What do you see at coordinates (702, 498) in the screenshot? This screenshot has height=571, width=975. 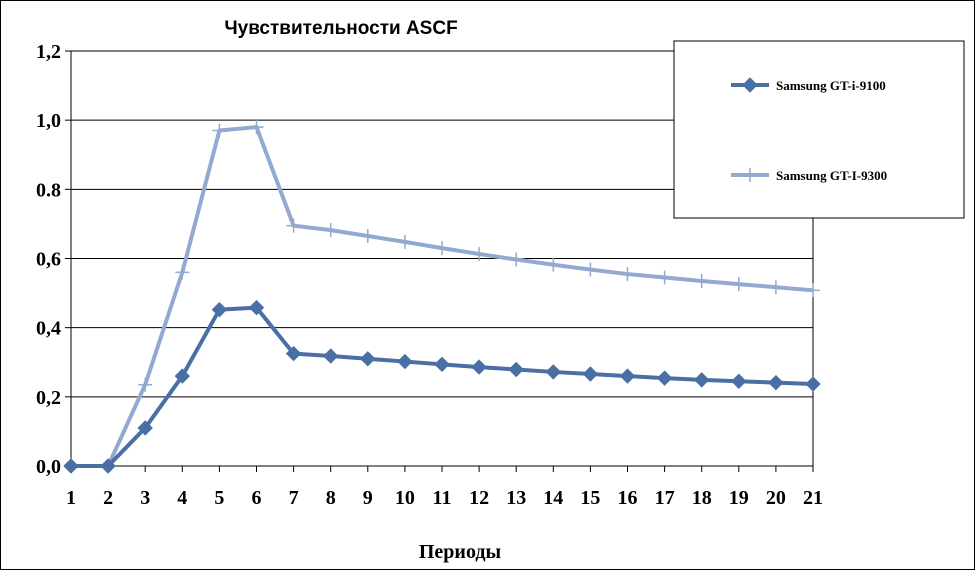 I see `x-tick-label: 18` at bounding box center [702, 498].